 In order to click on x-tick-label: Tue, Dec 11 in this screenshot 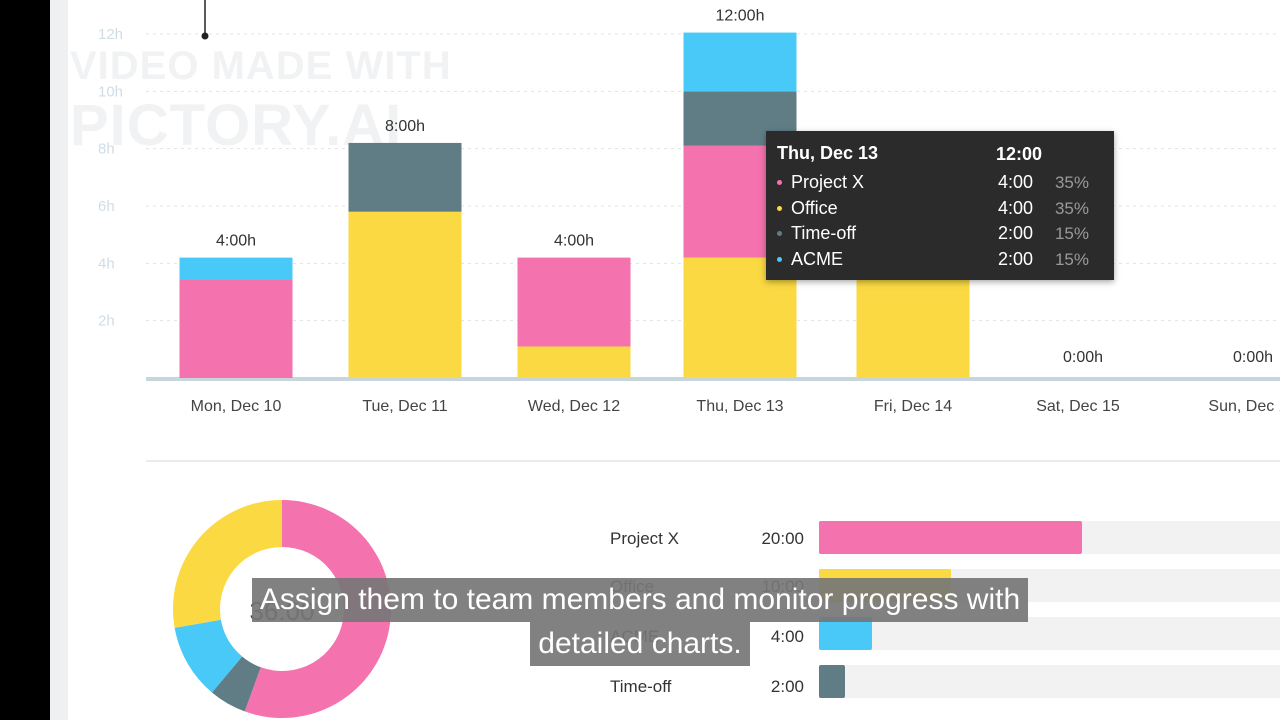, I will do `click(404, 406)`.